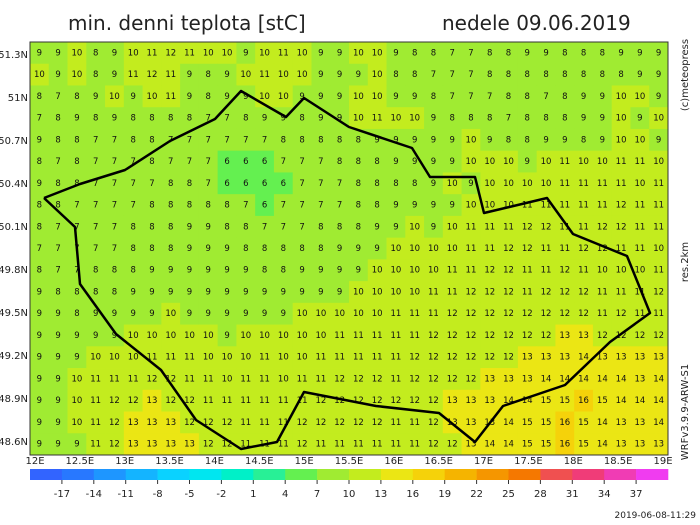 The height and width of the screenshot is (525, 700). What do you see at coordinates (141, 474) in the screenshot?
I see `colorbar-swatch` at bounding box center [141, 474].